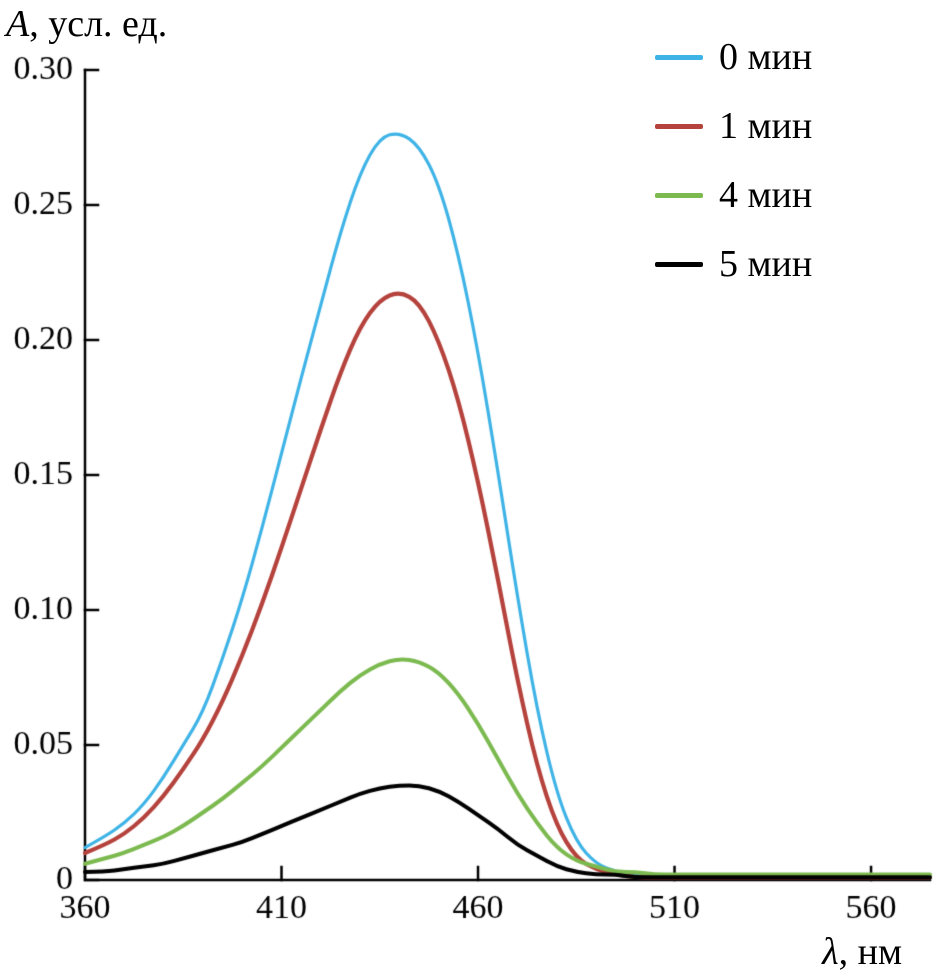  I want to click on x-axis-title-units: , нм, so click(870, 952).